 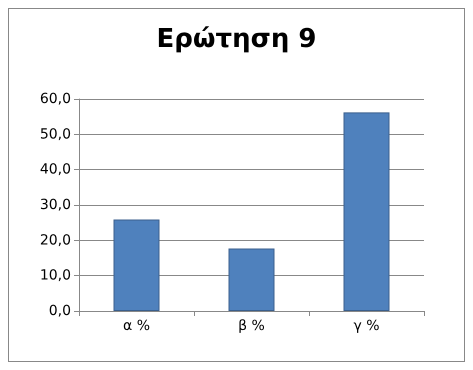 I want to click on x-tick-label: α %, so click(x=136, y=326).